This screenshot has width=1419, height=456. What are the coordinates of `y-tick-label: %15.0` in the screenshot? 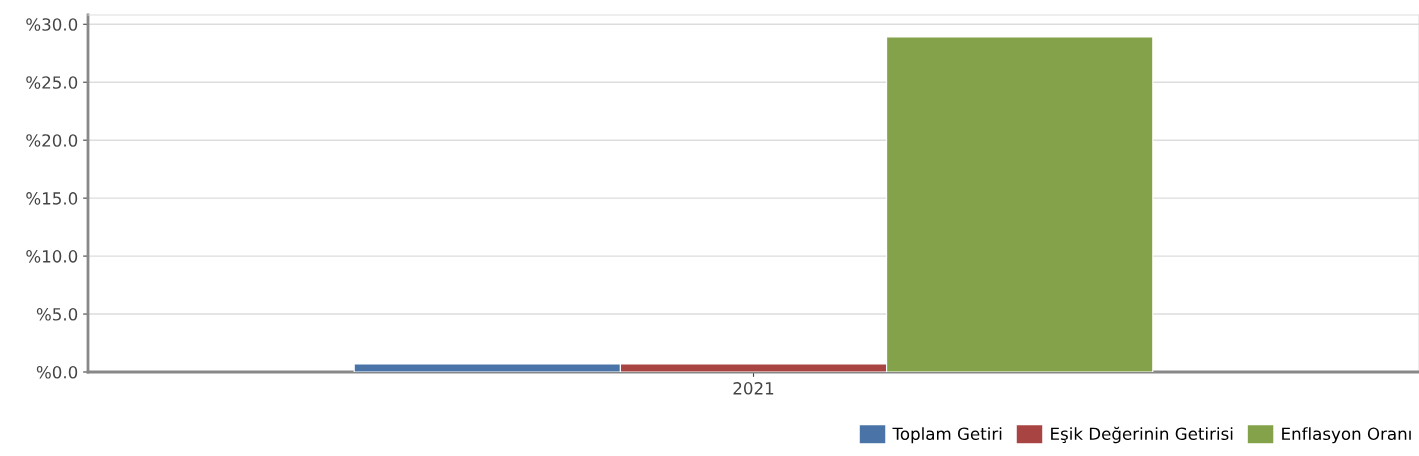 It's located at (52, 198).